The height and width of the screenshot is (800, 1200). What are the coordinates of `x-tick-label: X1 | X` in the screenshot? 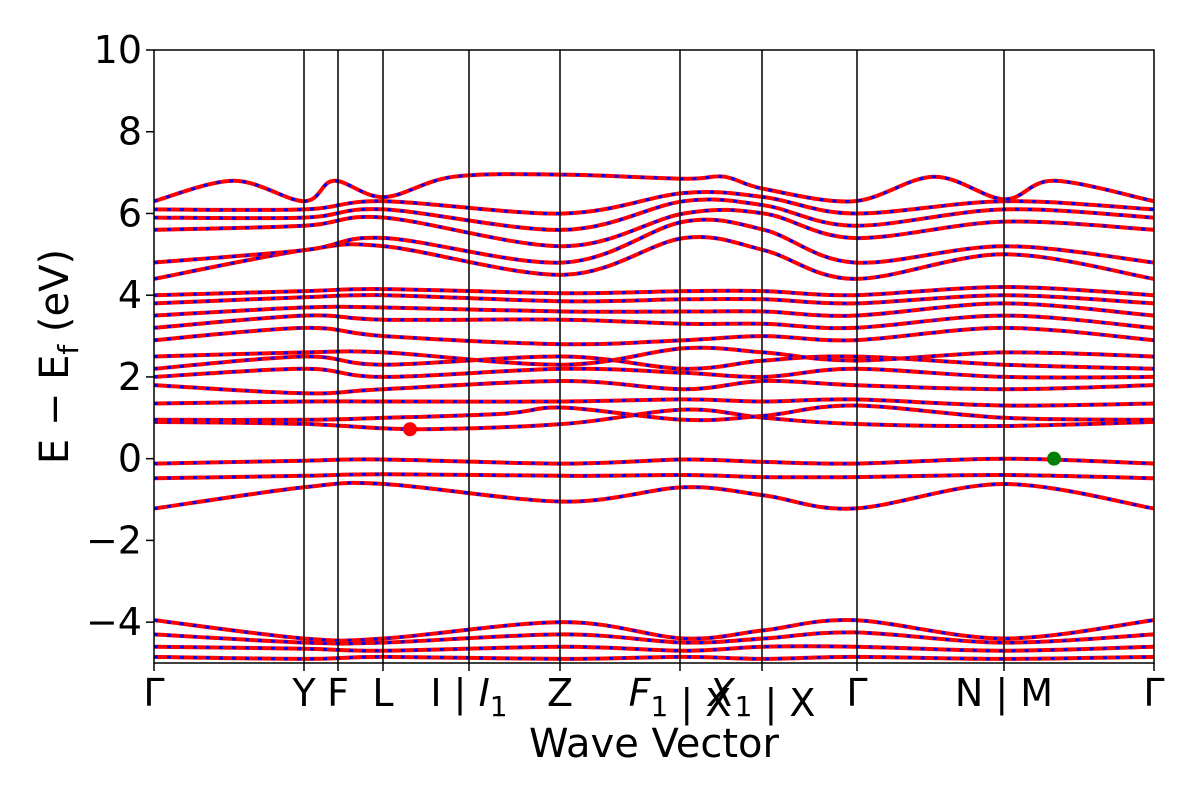 It's located at (761, 698).